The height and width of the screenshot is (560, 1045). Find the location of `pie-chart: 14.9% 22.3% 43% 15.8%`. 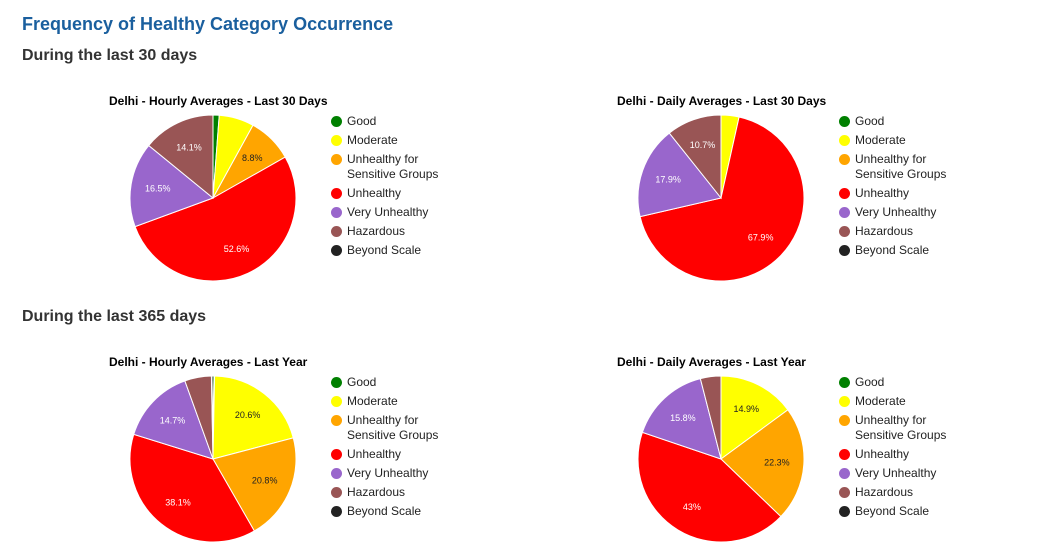

pie-chart: 14.9% 22.3% 43% 15.8% is located at coordinates (721, 459).